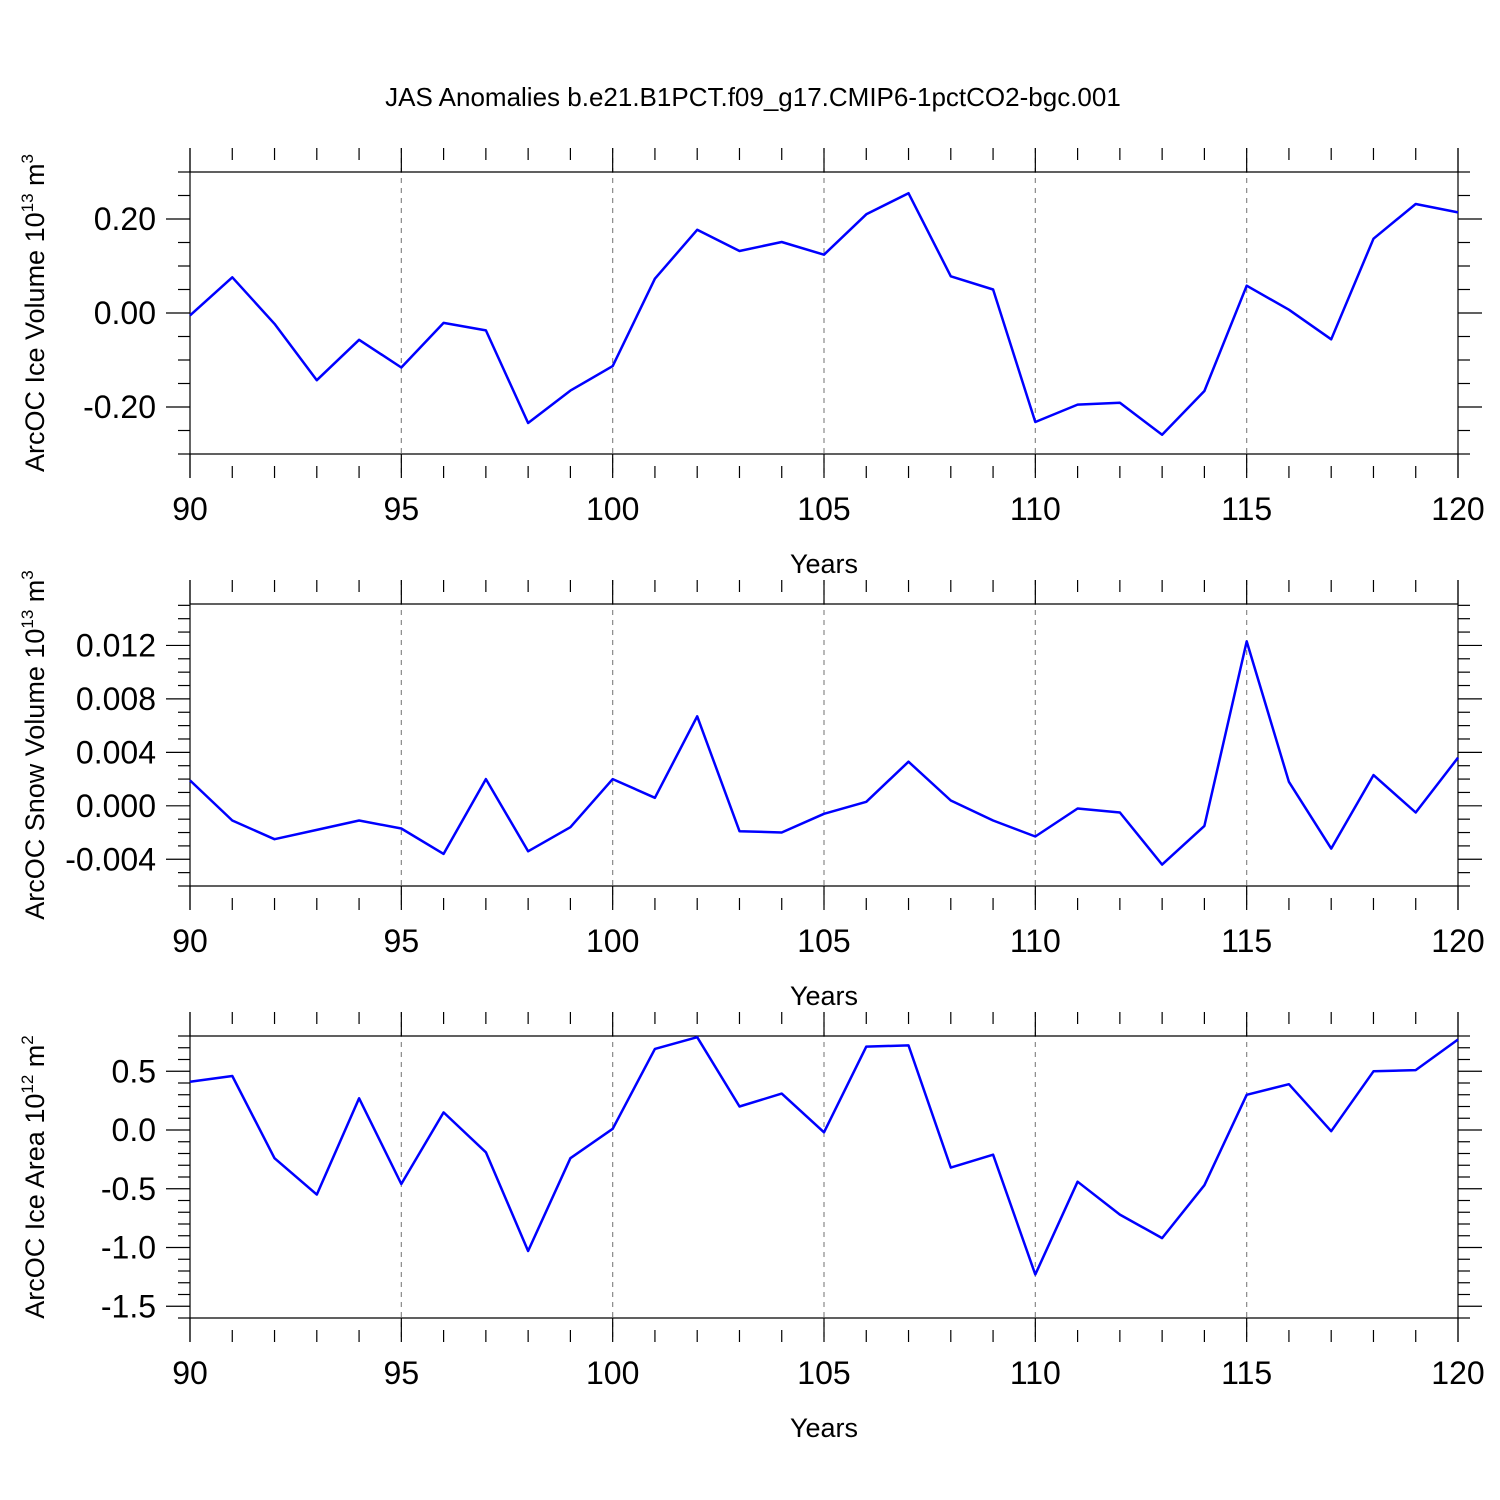 Image resolution: width=1500 pixels, height=1500 pixels. I want to click on y-tick-label: 0.5, so click(134, 1071).